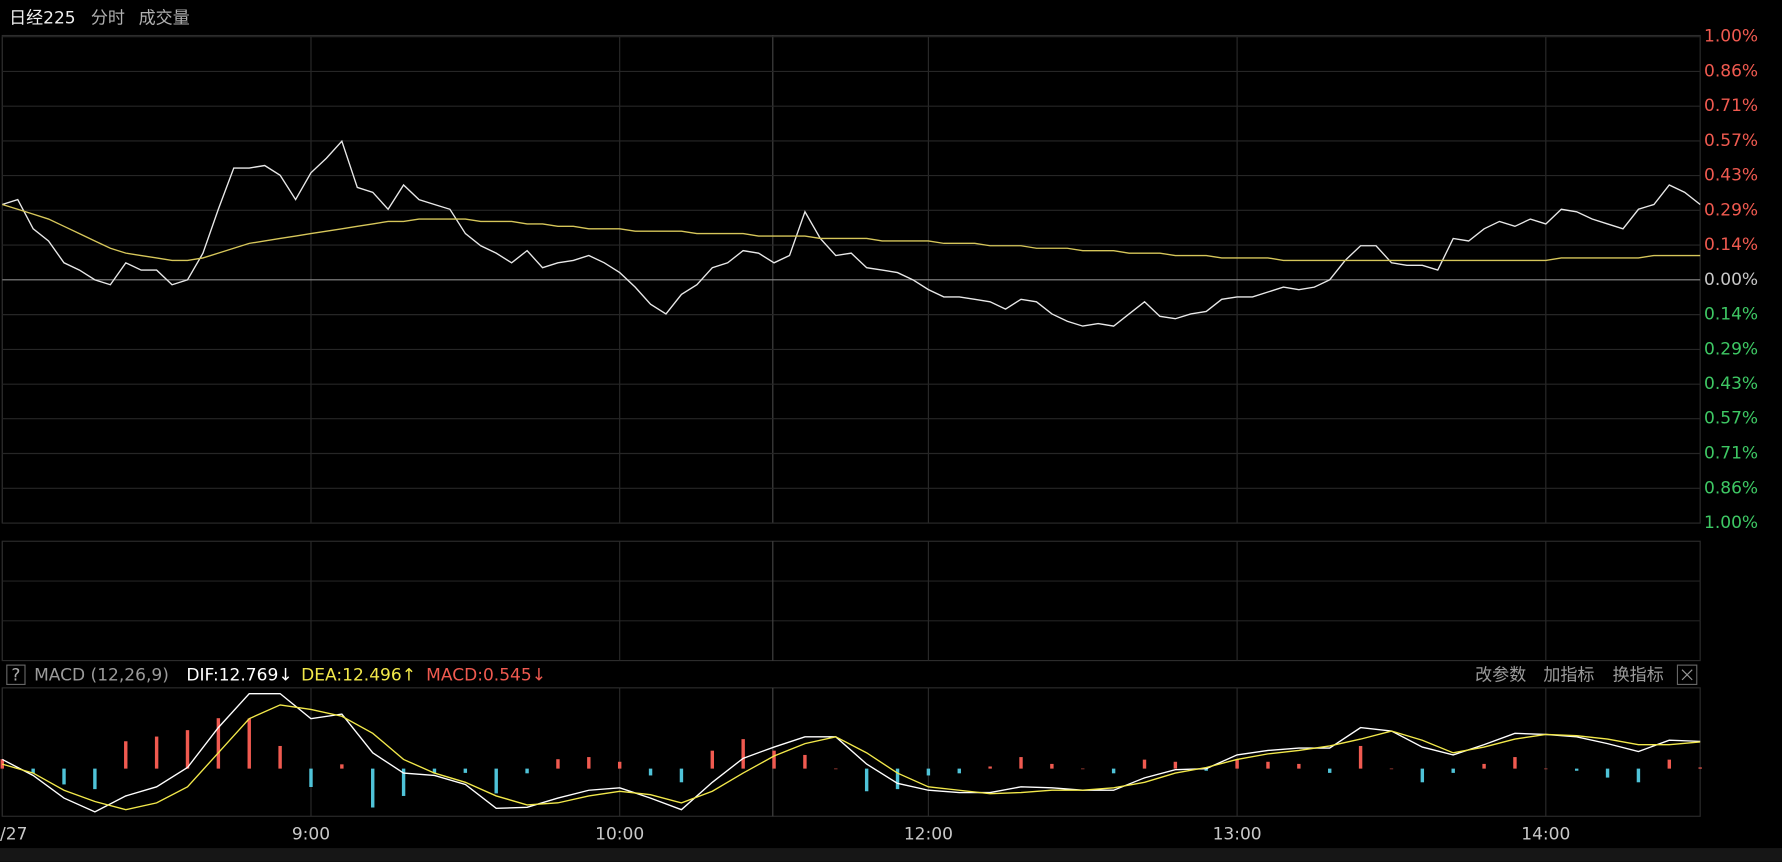 This screenshot has height=862, width=1782. What do you see at coordinates (311, 834) in the screenshot?
I see `x-tick-label: 9:00` at bounding box center [311, 834].